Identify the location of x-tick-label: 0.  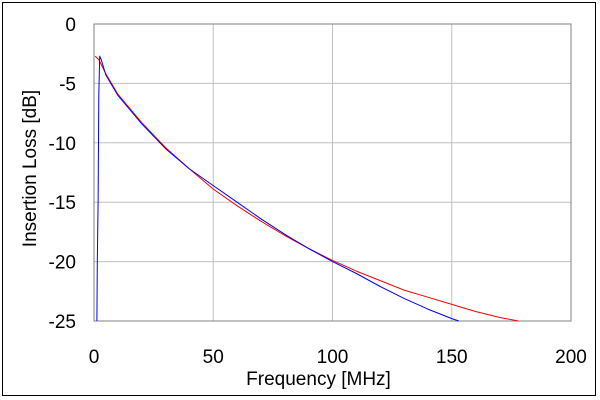
(94, 357).